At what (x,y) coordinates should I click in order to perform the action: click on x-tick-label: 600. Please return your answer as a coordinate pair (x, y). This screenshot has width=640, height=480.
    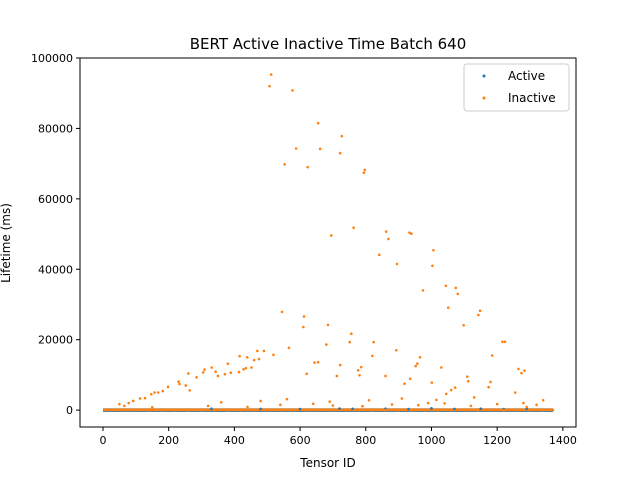
    Looking at the image, I should click on (300, 440).